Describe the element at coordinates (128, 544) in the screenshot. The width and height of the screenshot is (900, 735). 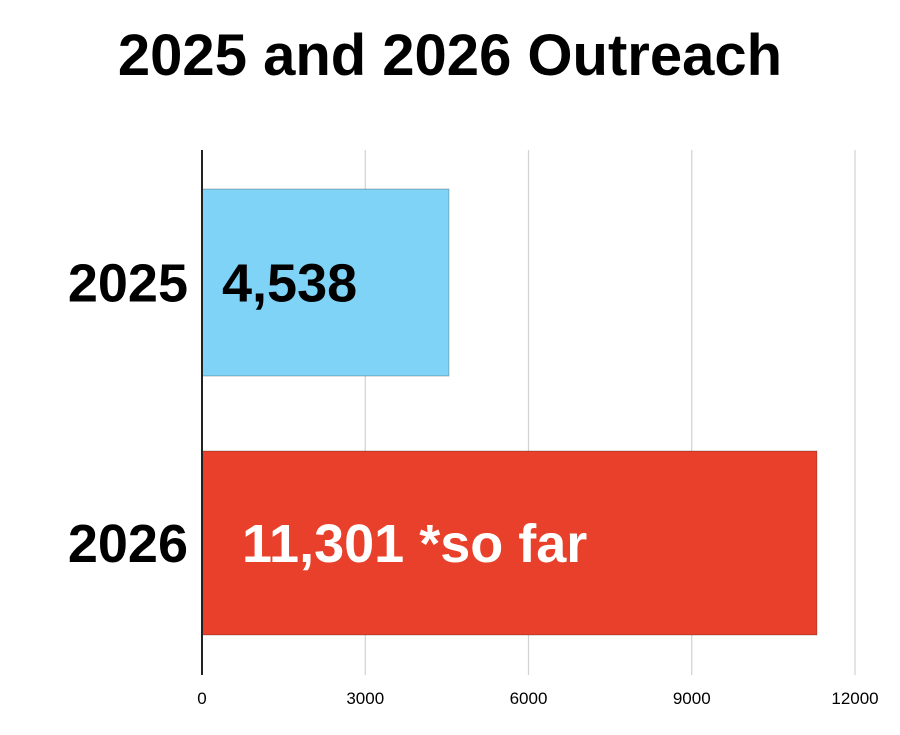
I see `category-label: 2026` at that location.